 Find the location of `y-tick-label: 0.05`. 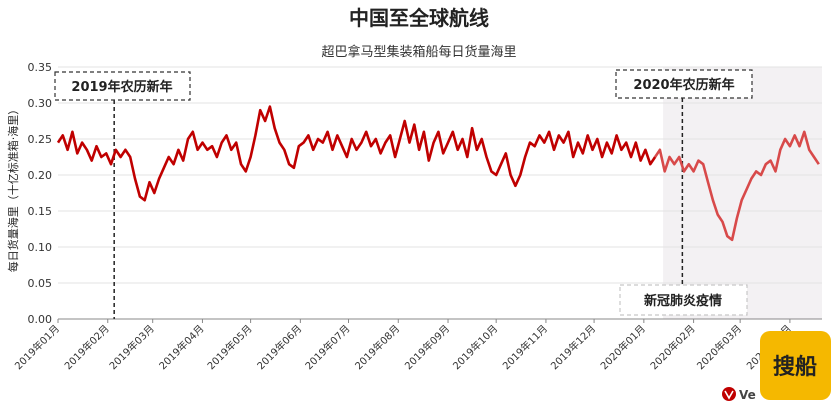

y-tick-label: 0.05 is located at coordinates (40, 283).